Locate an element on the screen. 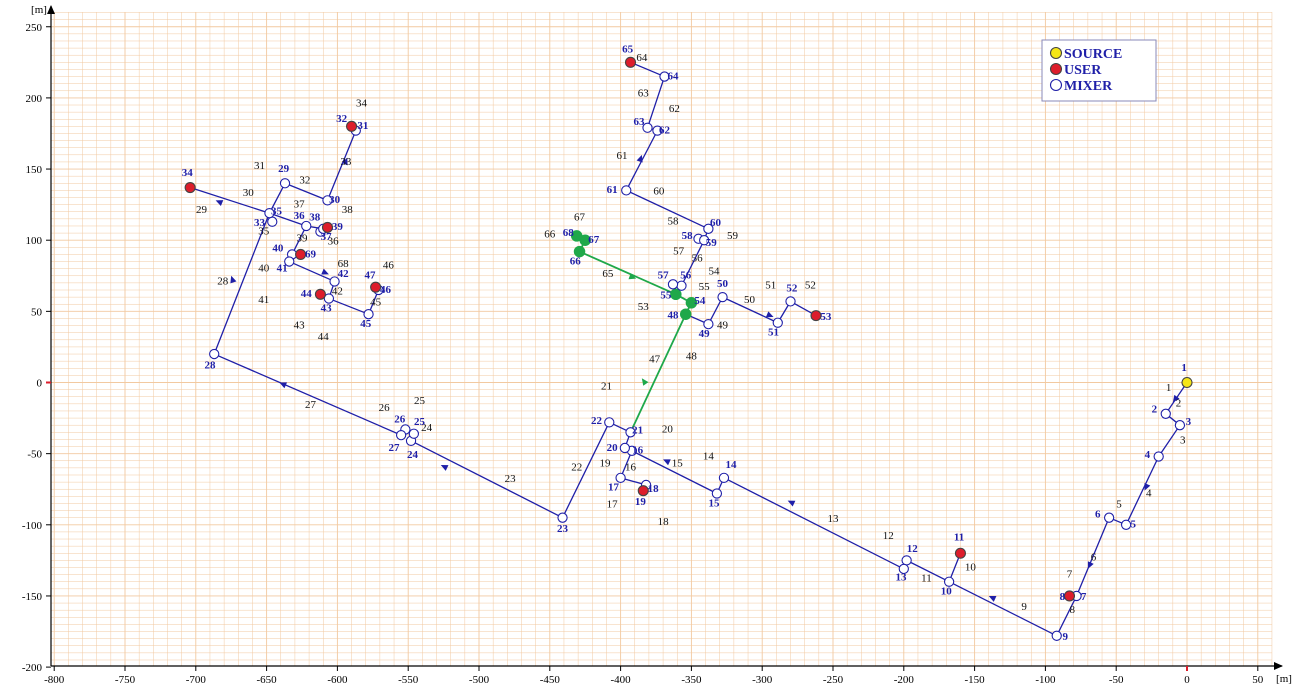 This screenshot has height=698, width=1305. node-62-mixer is located at coordinates (657, 130).